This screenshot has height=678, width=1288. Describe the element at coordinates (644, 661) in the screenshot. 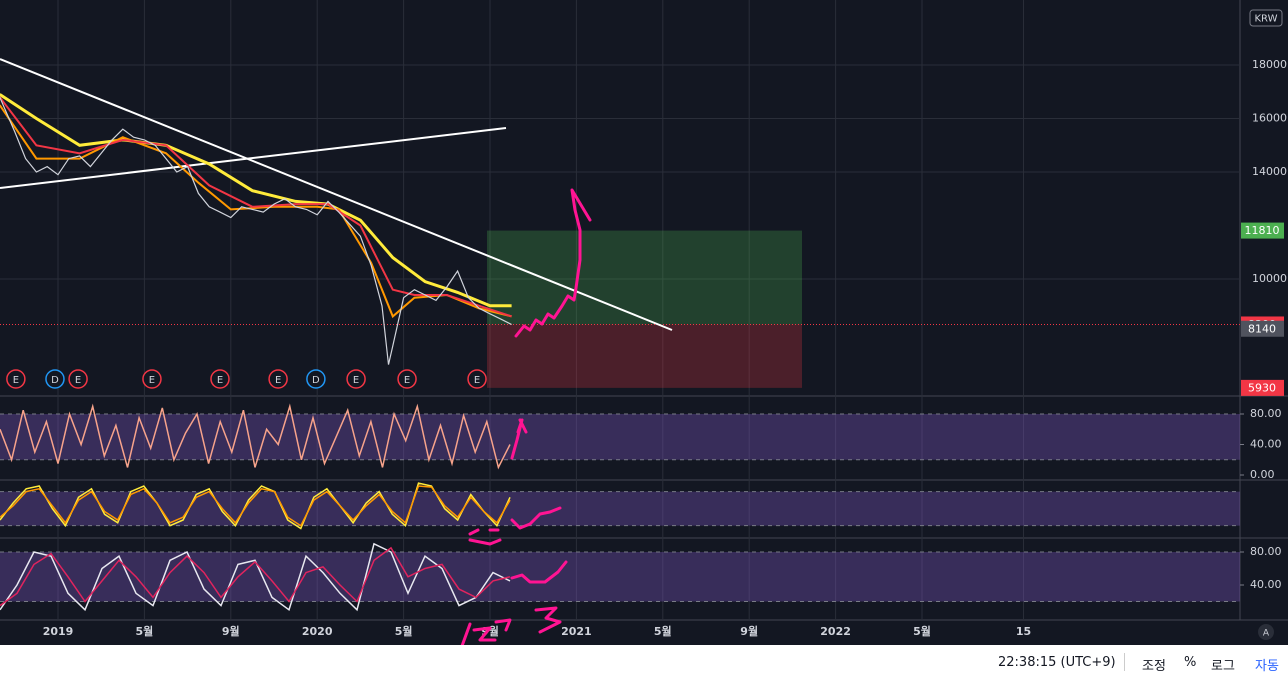

I see `status-bar: 22:38:15 (UTC+9) 조정 % 로그 자동` at that location.